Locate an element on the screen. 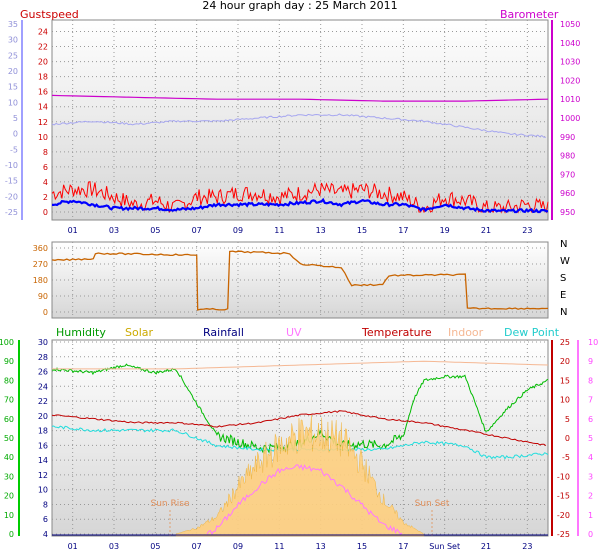 Image resolution: width=600 pixels, height=555 pixels. x-tick-label-top: 05 is located at coordinates (155, 230).